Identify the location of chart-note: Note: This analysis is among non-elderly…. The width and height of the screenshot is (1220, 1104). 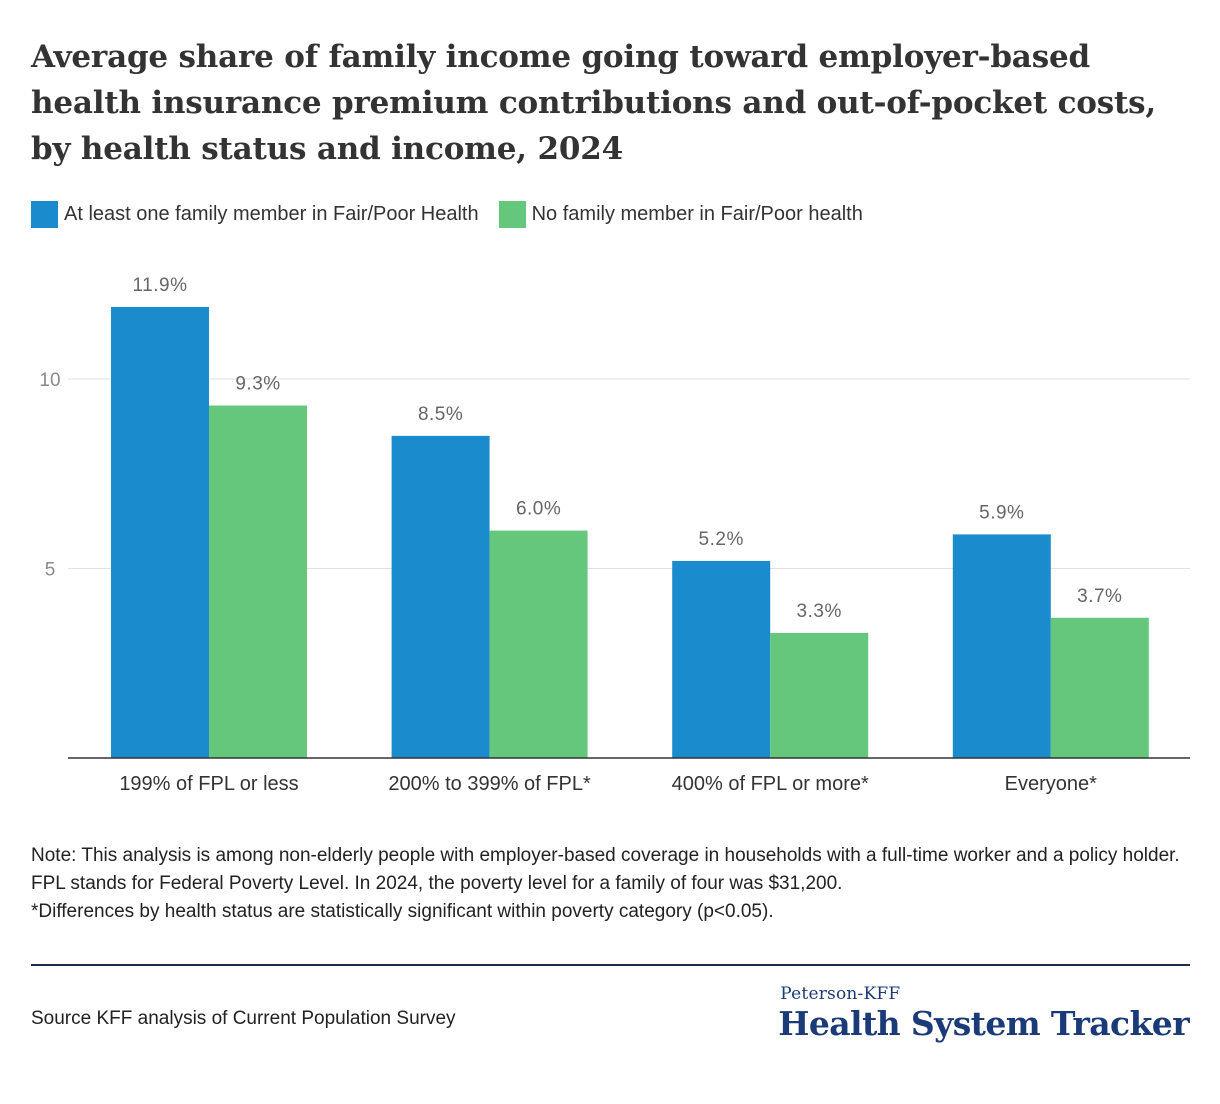
(616, 884).